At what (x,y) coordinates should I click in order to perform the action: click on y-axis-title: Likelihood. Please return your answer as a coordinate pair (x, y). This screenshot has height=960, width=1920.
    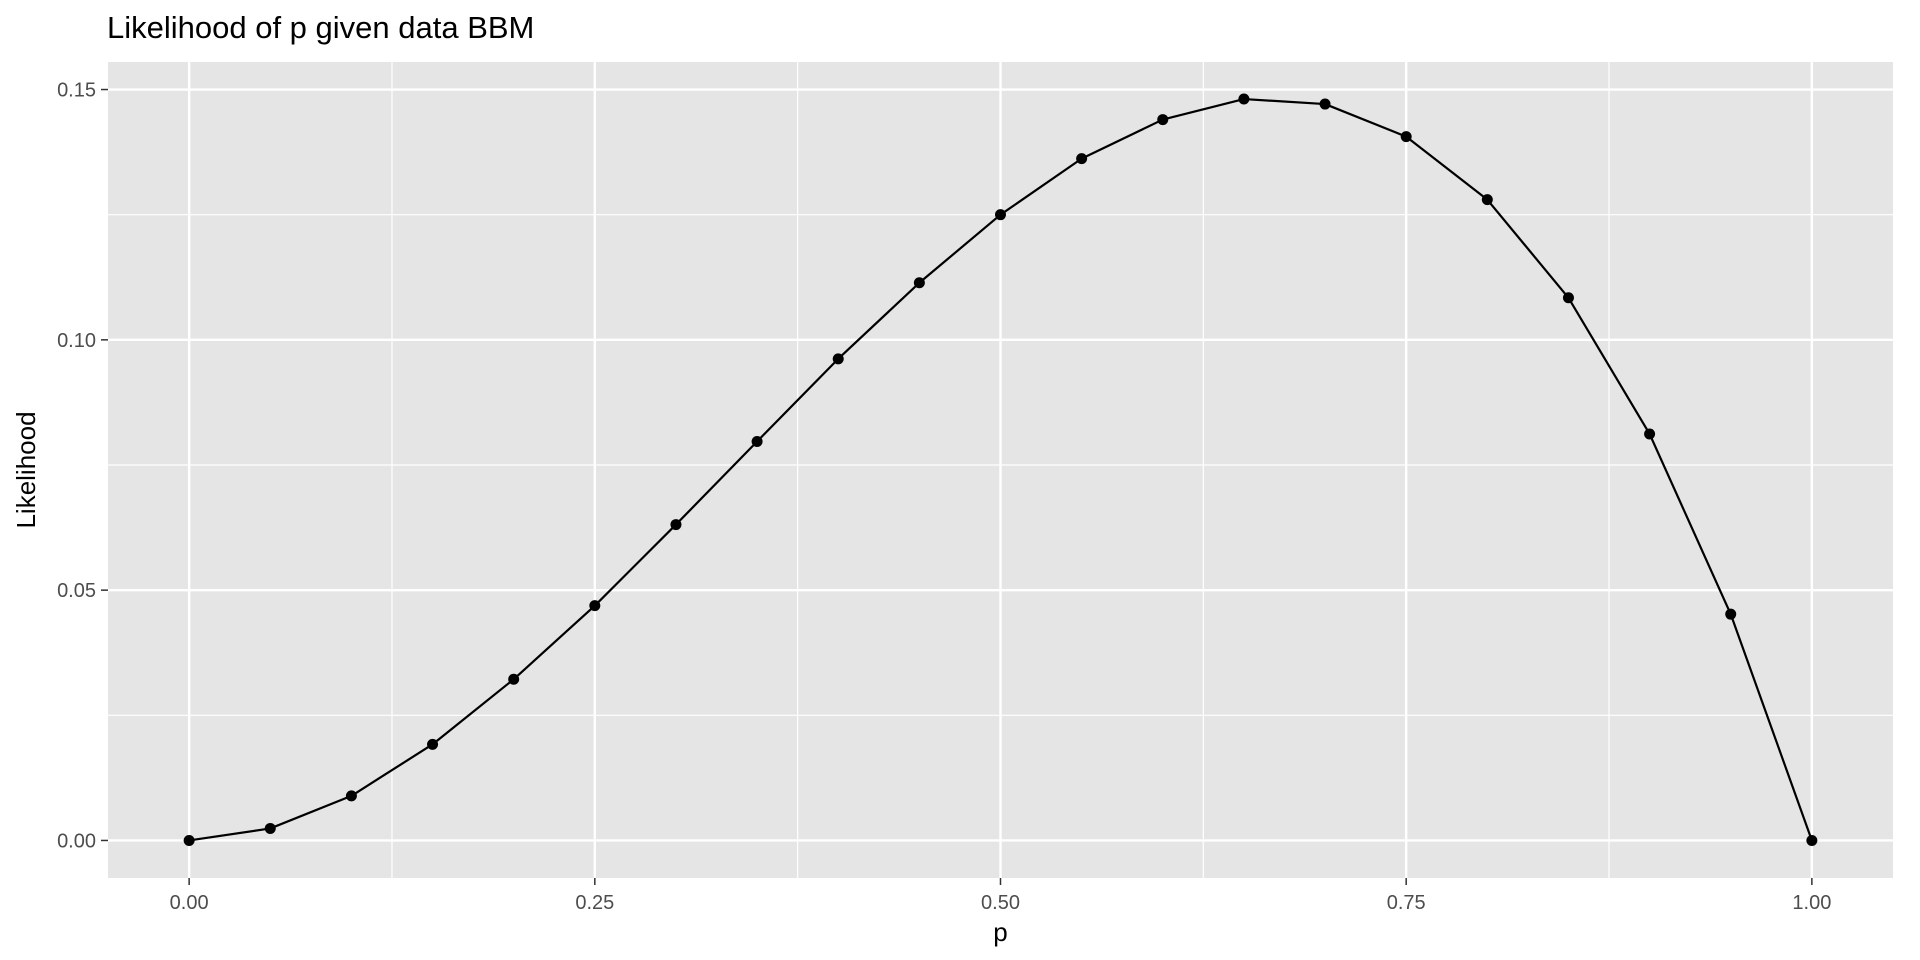
    Looking at the image, I should click on (26, 469).